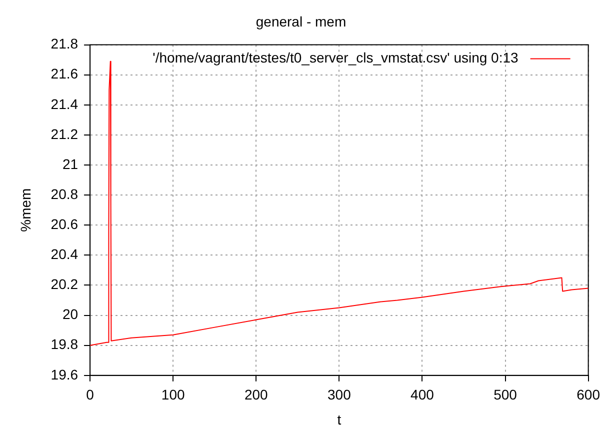 This screenshot has width=614, height=439. Describe the element at coordinates (64, 44) in the screenshot. I see `y-tick-label: 21.8` at that location.